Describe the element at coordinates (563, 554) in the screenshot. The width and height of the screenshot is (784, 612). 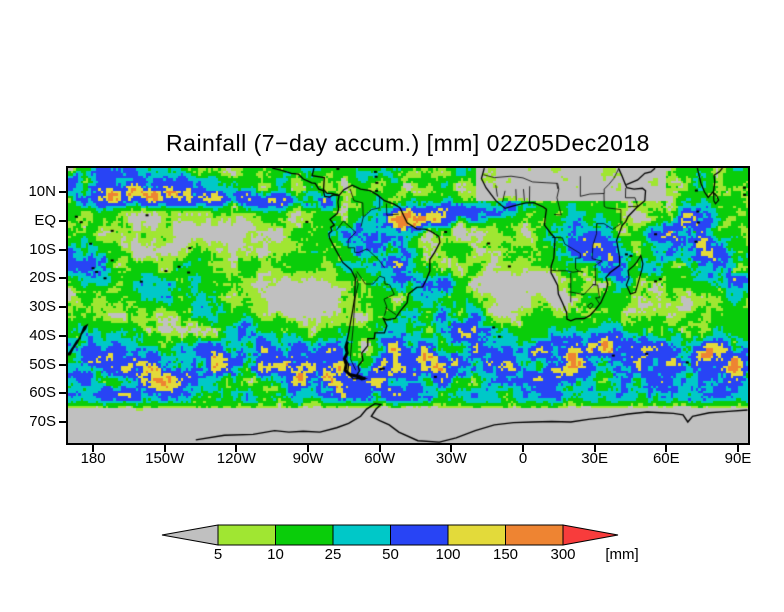
I see `colorbar-tick-label: 300` at that location.